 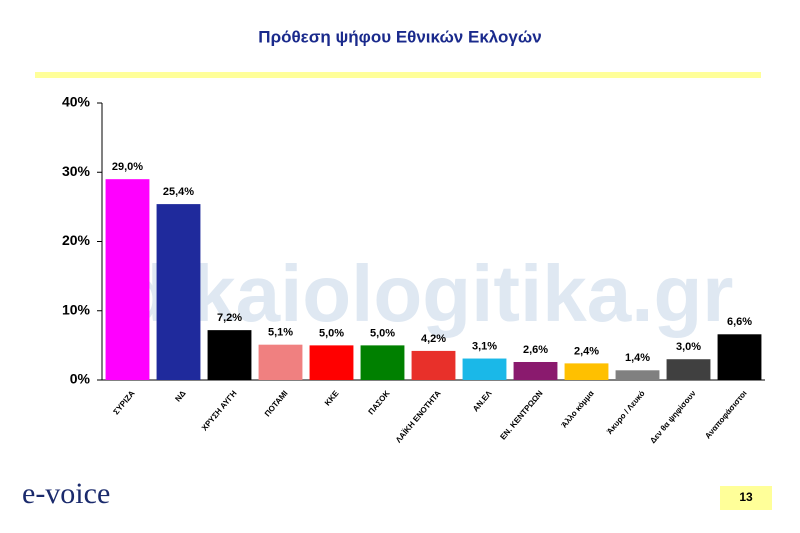 What do you see at coordinates (637, 358) in the screenshot?
I see `value-label: 1,4%` at bounding box center [637, 358].